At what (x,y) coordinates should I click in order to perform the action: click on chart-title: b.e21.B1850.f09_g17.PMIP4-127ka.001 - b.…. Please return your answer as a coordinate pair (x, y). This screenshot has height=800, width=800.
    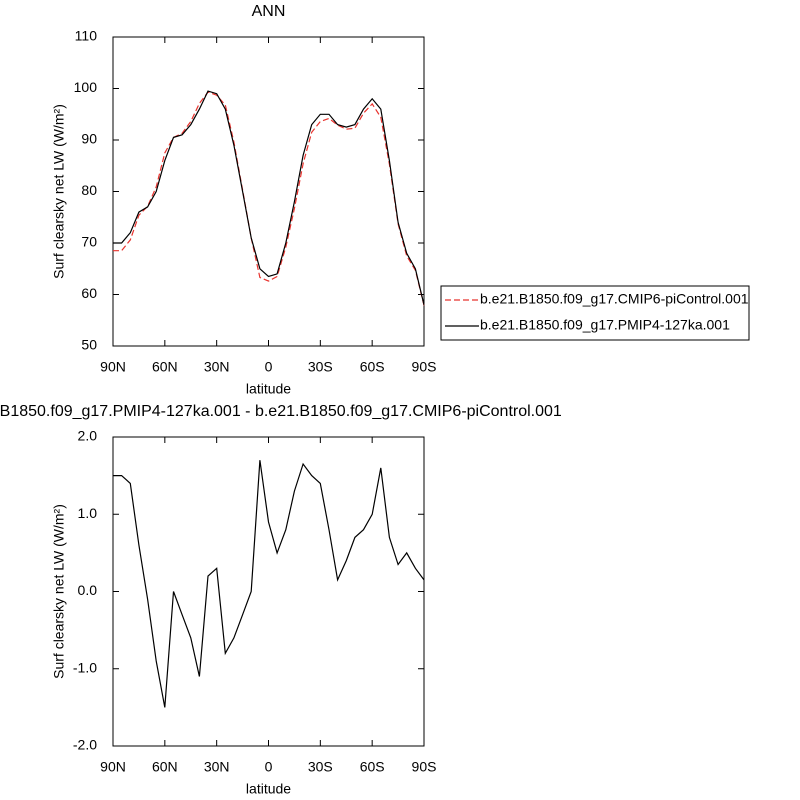
    Looking at the image, I should click on (281, 411).